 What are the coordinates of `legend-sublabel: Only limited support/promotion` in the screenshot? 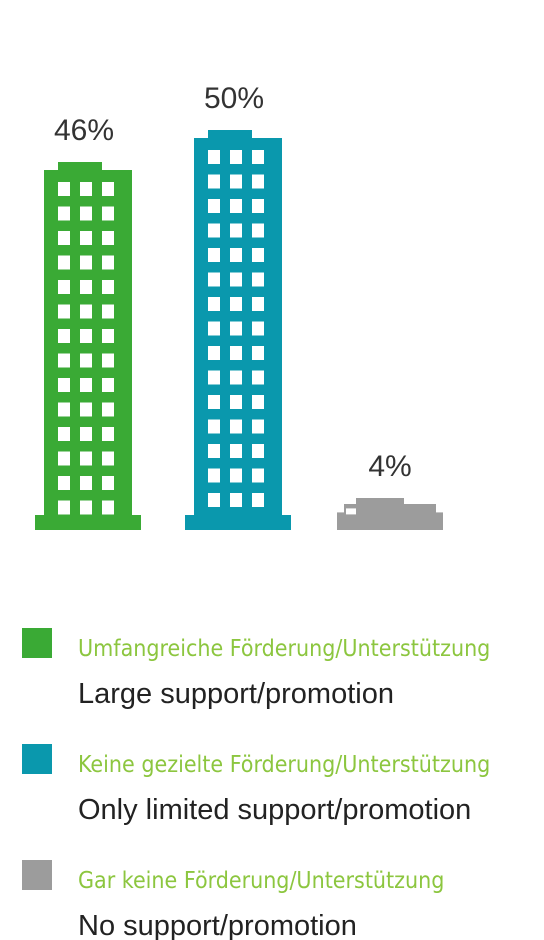 It's located at (274, 810).